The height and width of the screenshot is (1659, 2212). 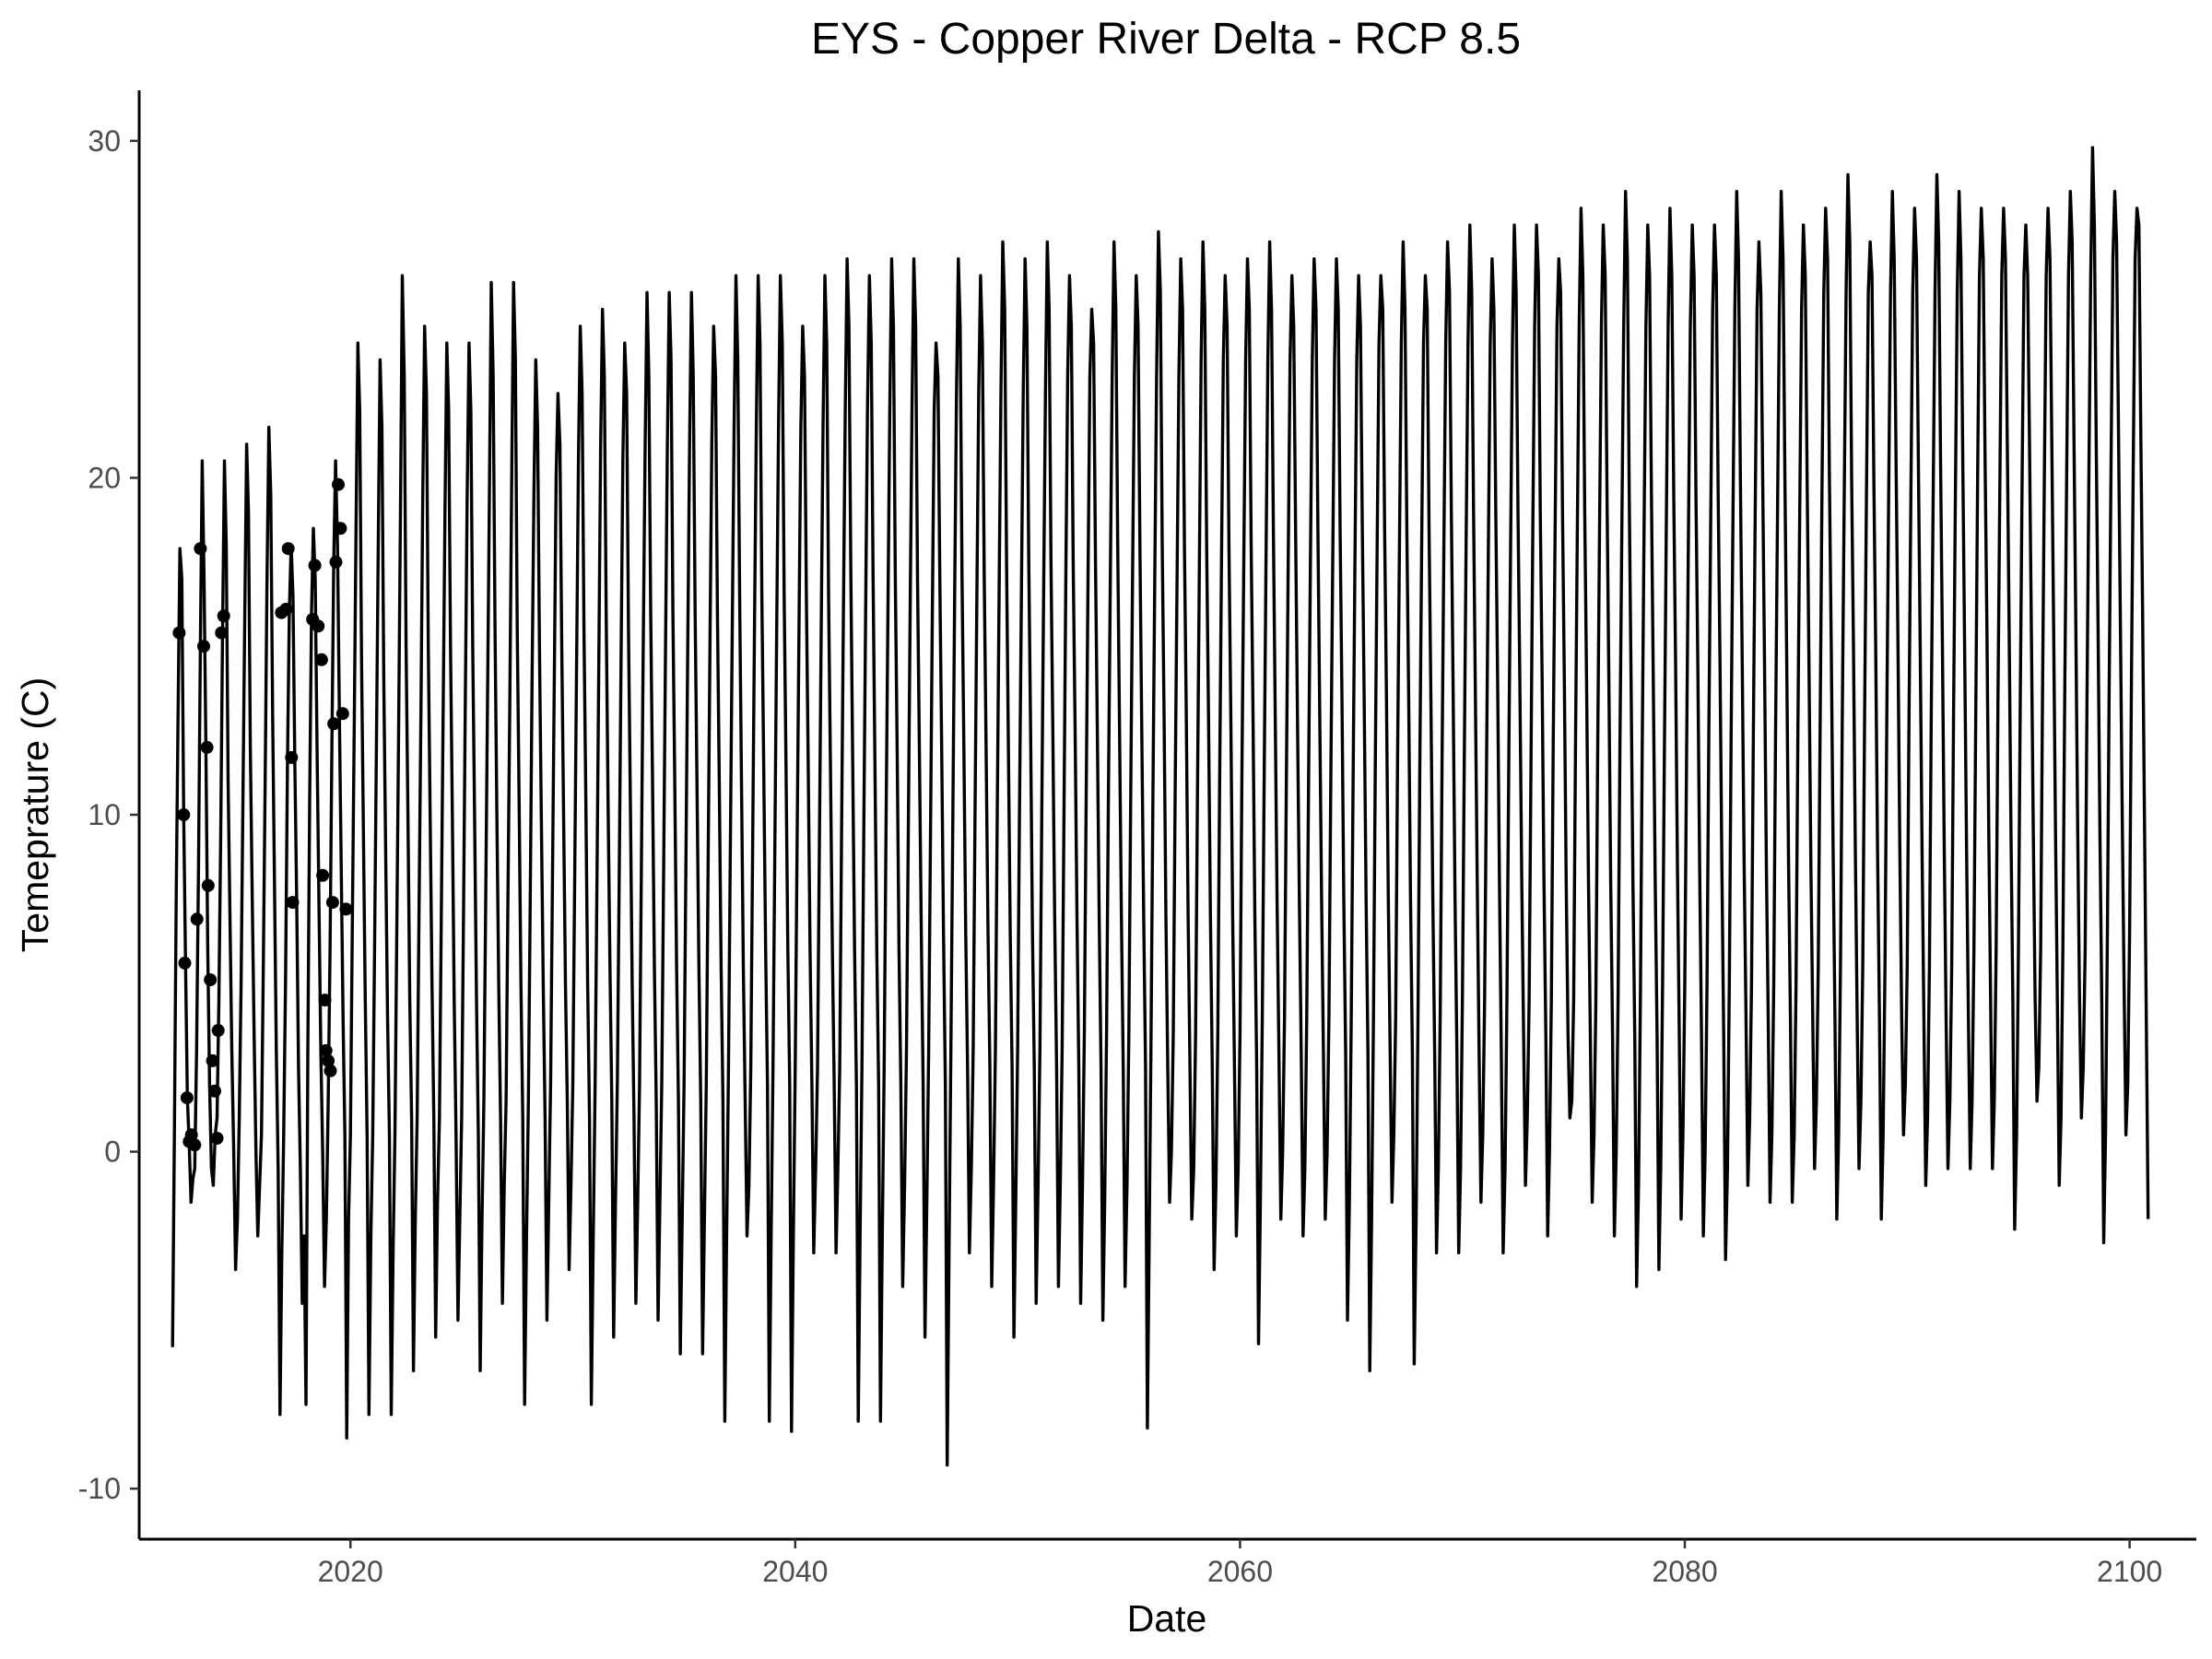 I want to click on x-tick-label: 2080, so click(x=1684, y=1571).